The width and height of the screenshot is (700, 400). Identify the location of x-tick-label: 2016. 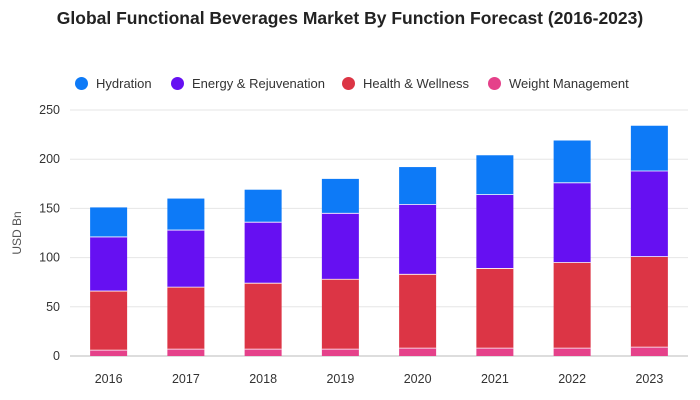
(109, 379).